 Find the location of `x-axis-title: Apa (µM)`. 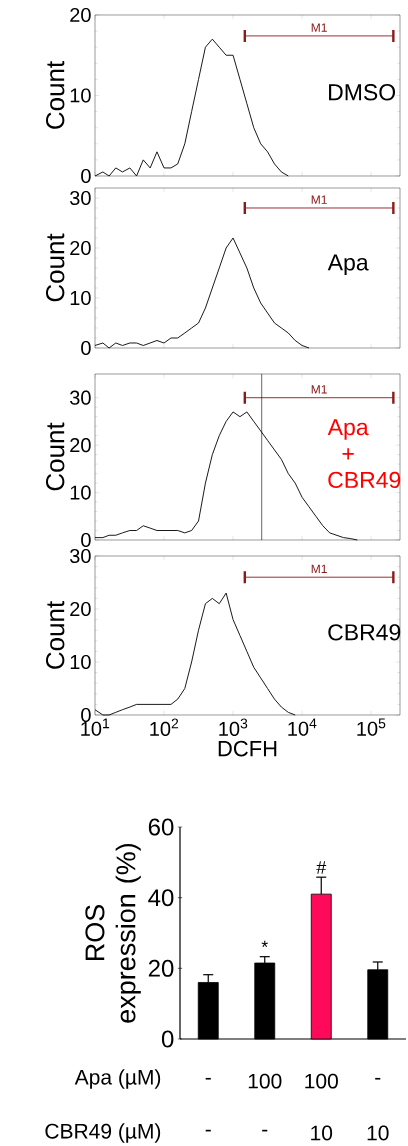

x-axis-title: Apa (µM) is located at coordinates (117, 1079).